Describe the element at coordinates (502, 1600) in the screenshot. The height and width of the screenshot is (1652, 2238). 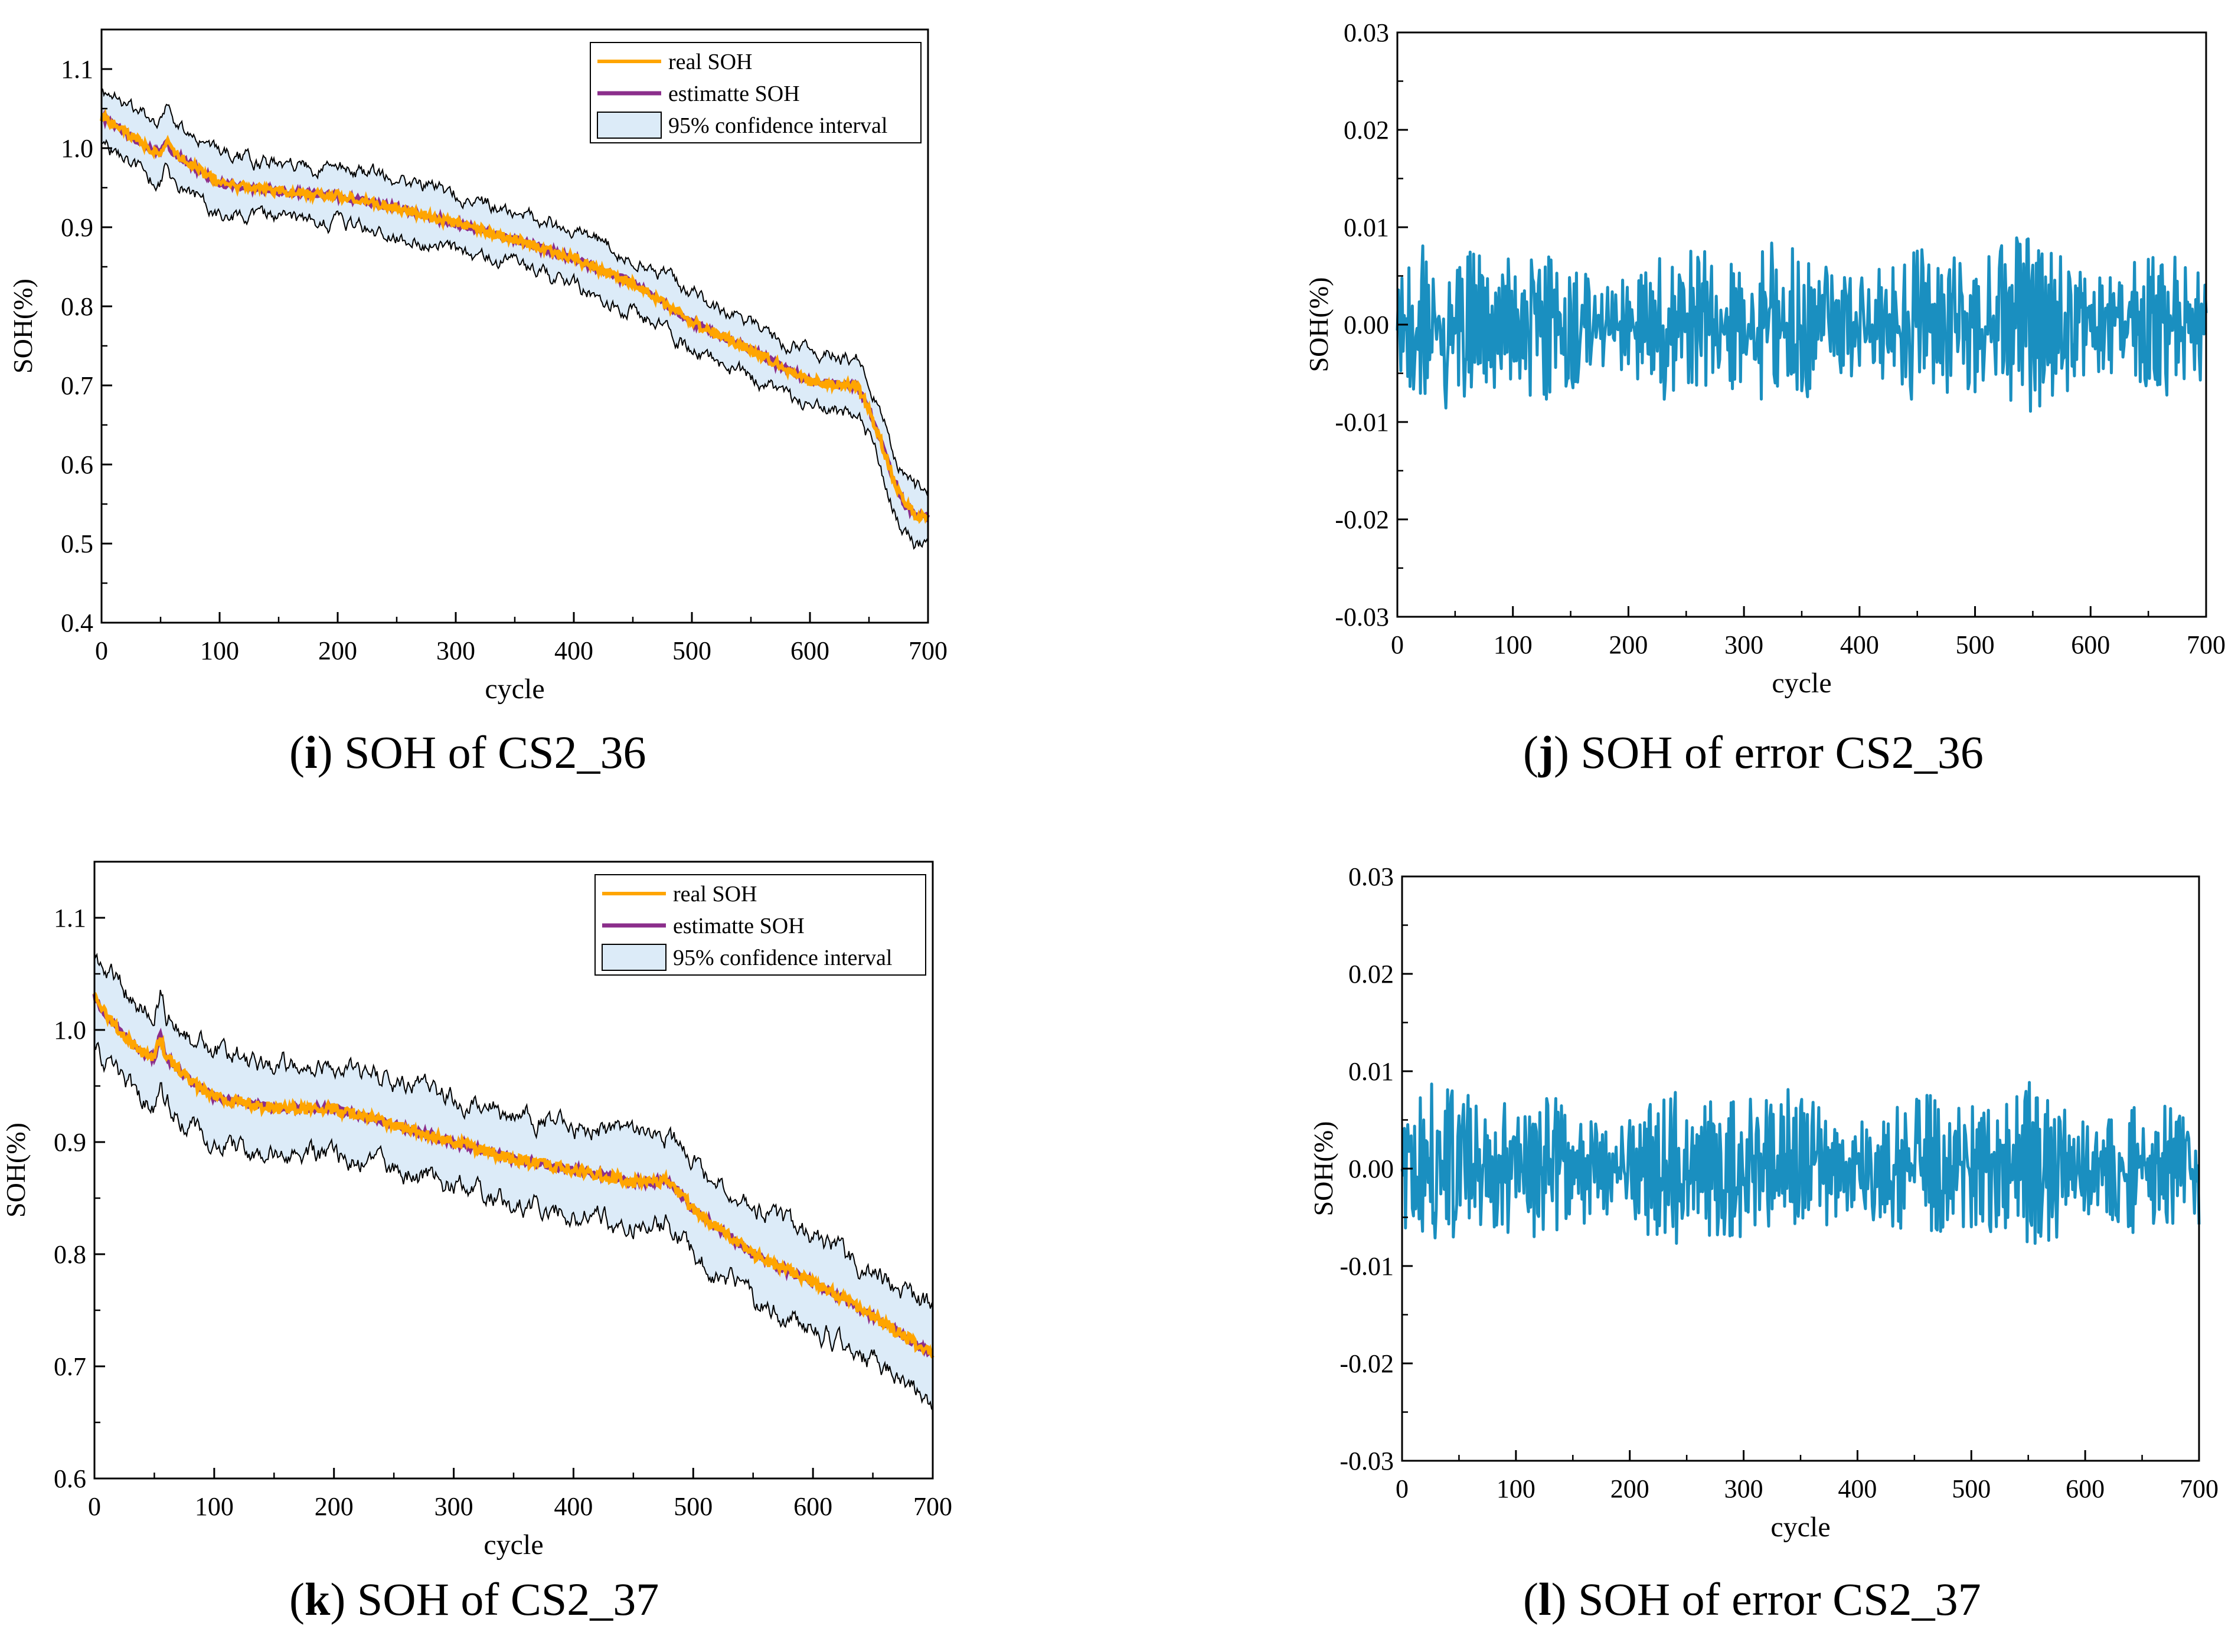
I see `caption-k-text: SOH of CS2_37` at that location.